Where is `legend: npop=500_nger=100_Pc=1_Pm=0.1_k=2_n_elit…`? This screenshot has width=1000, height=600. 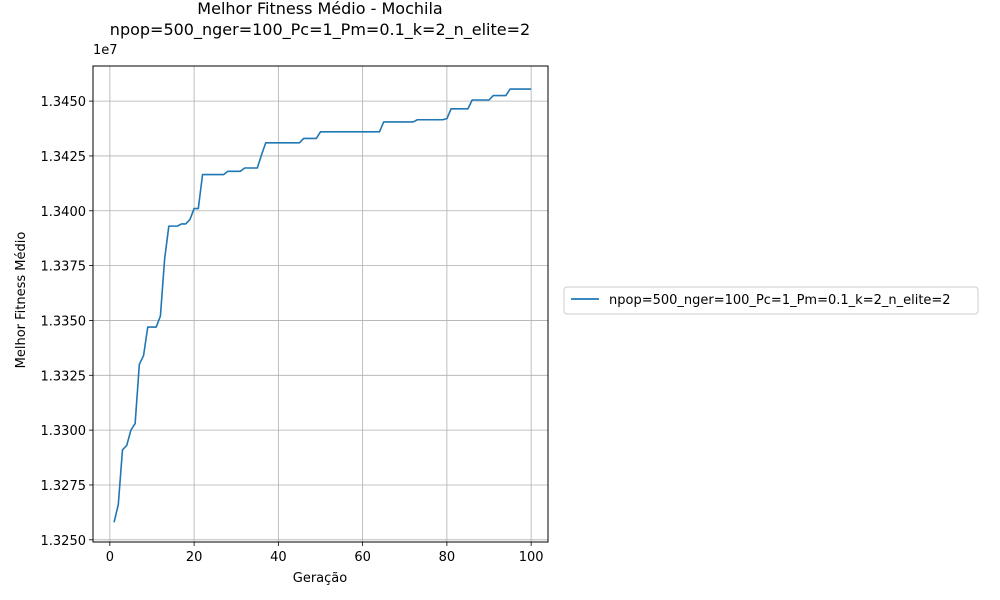 legend: npop=500_nger=100_Pc=1_Pm=0.1_k=2_n_elit… is located at coordinates (771, 300).